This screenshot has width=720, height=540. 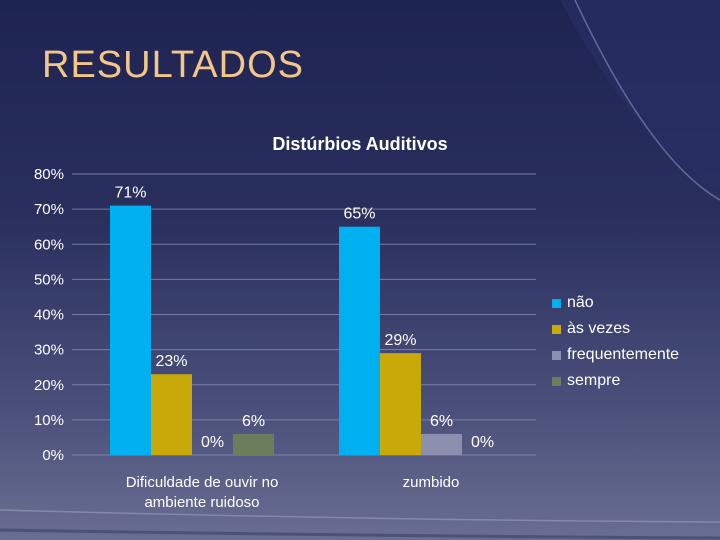 I want to click on y-tick-label: 70%, so click(x=49, y=209).